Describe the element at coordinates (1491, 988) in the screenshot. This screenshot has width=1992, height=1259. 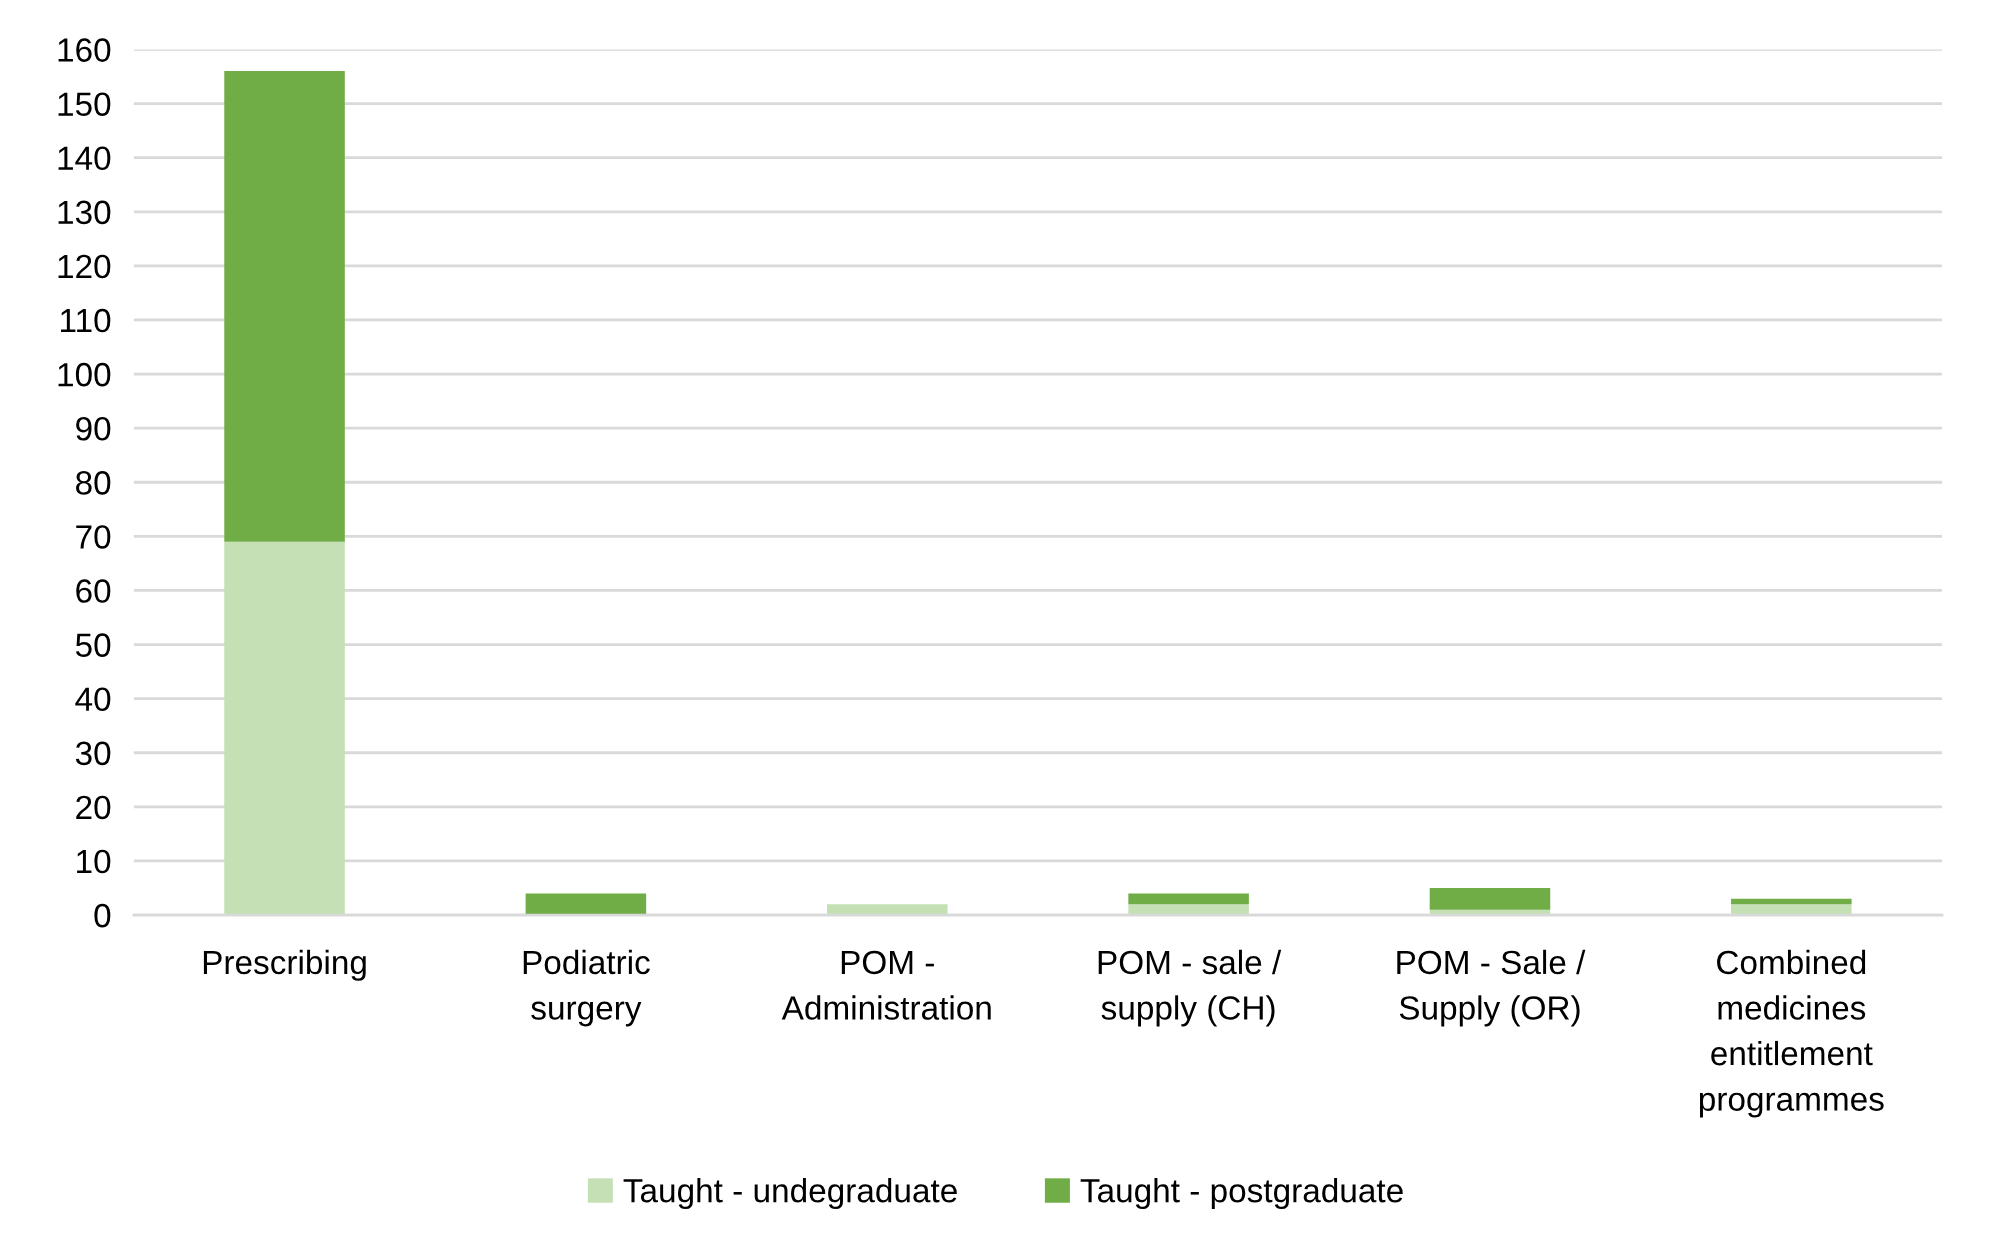
I see `x-tick-label: POM - Sale / Supply (OR)` at that location.